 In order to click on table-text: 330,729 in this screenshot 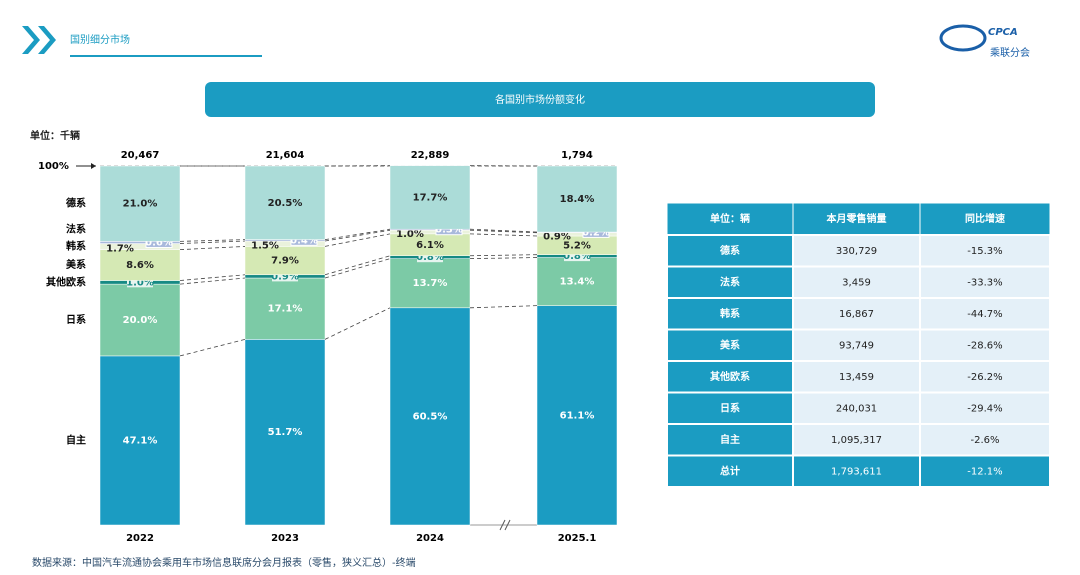, I will do `click(856, 251)`.